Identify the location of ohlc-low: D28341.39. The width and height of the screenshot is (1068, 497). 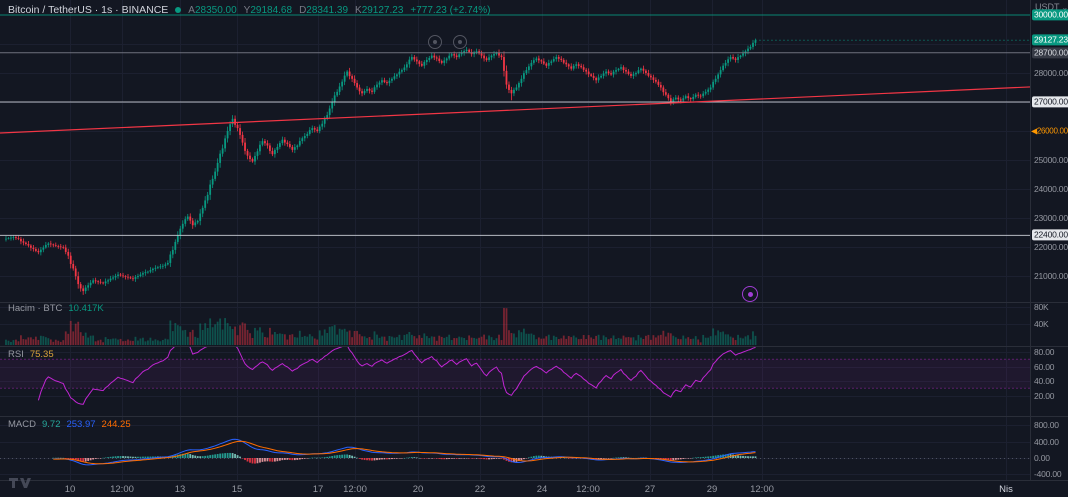
(324, 10).